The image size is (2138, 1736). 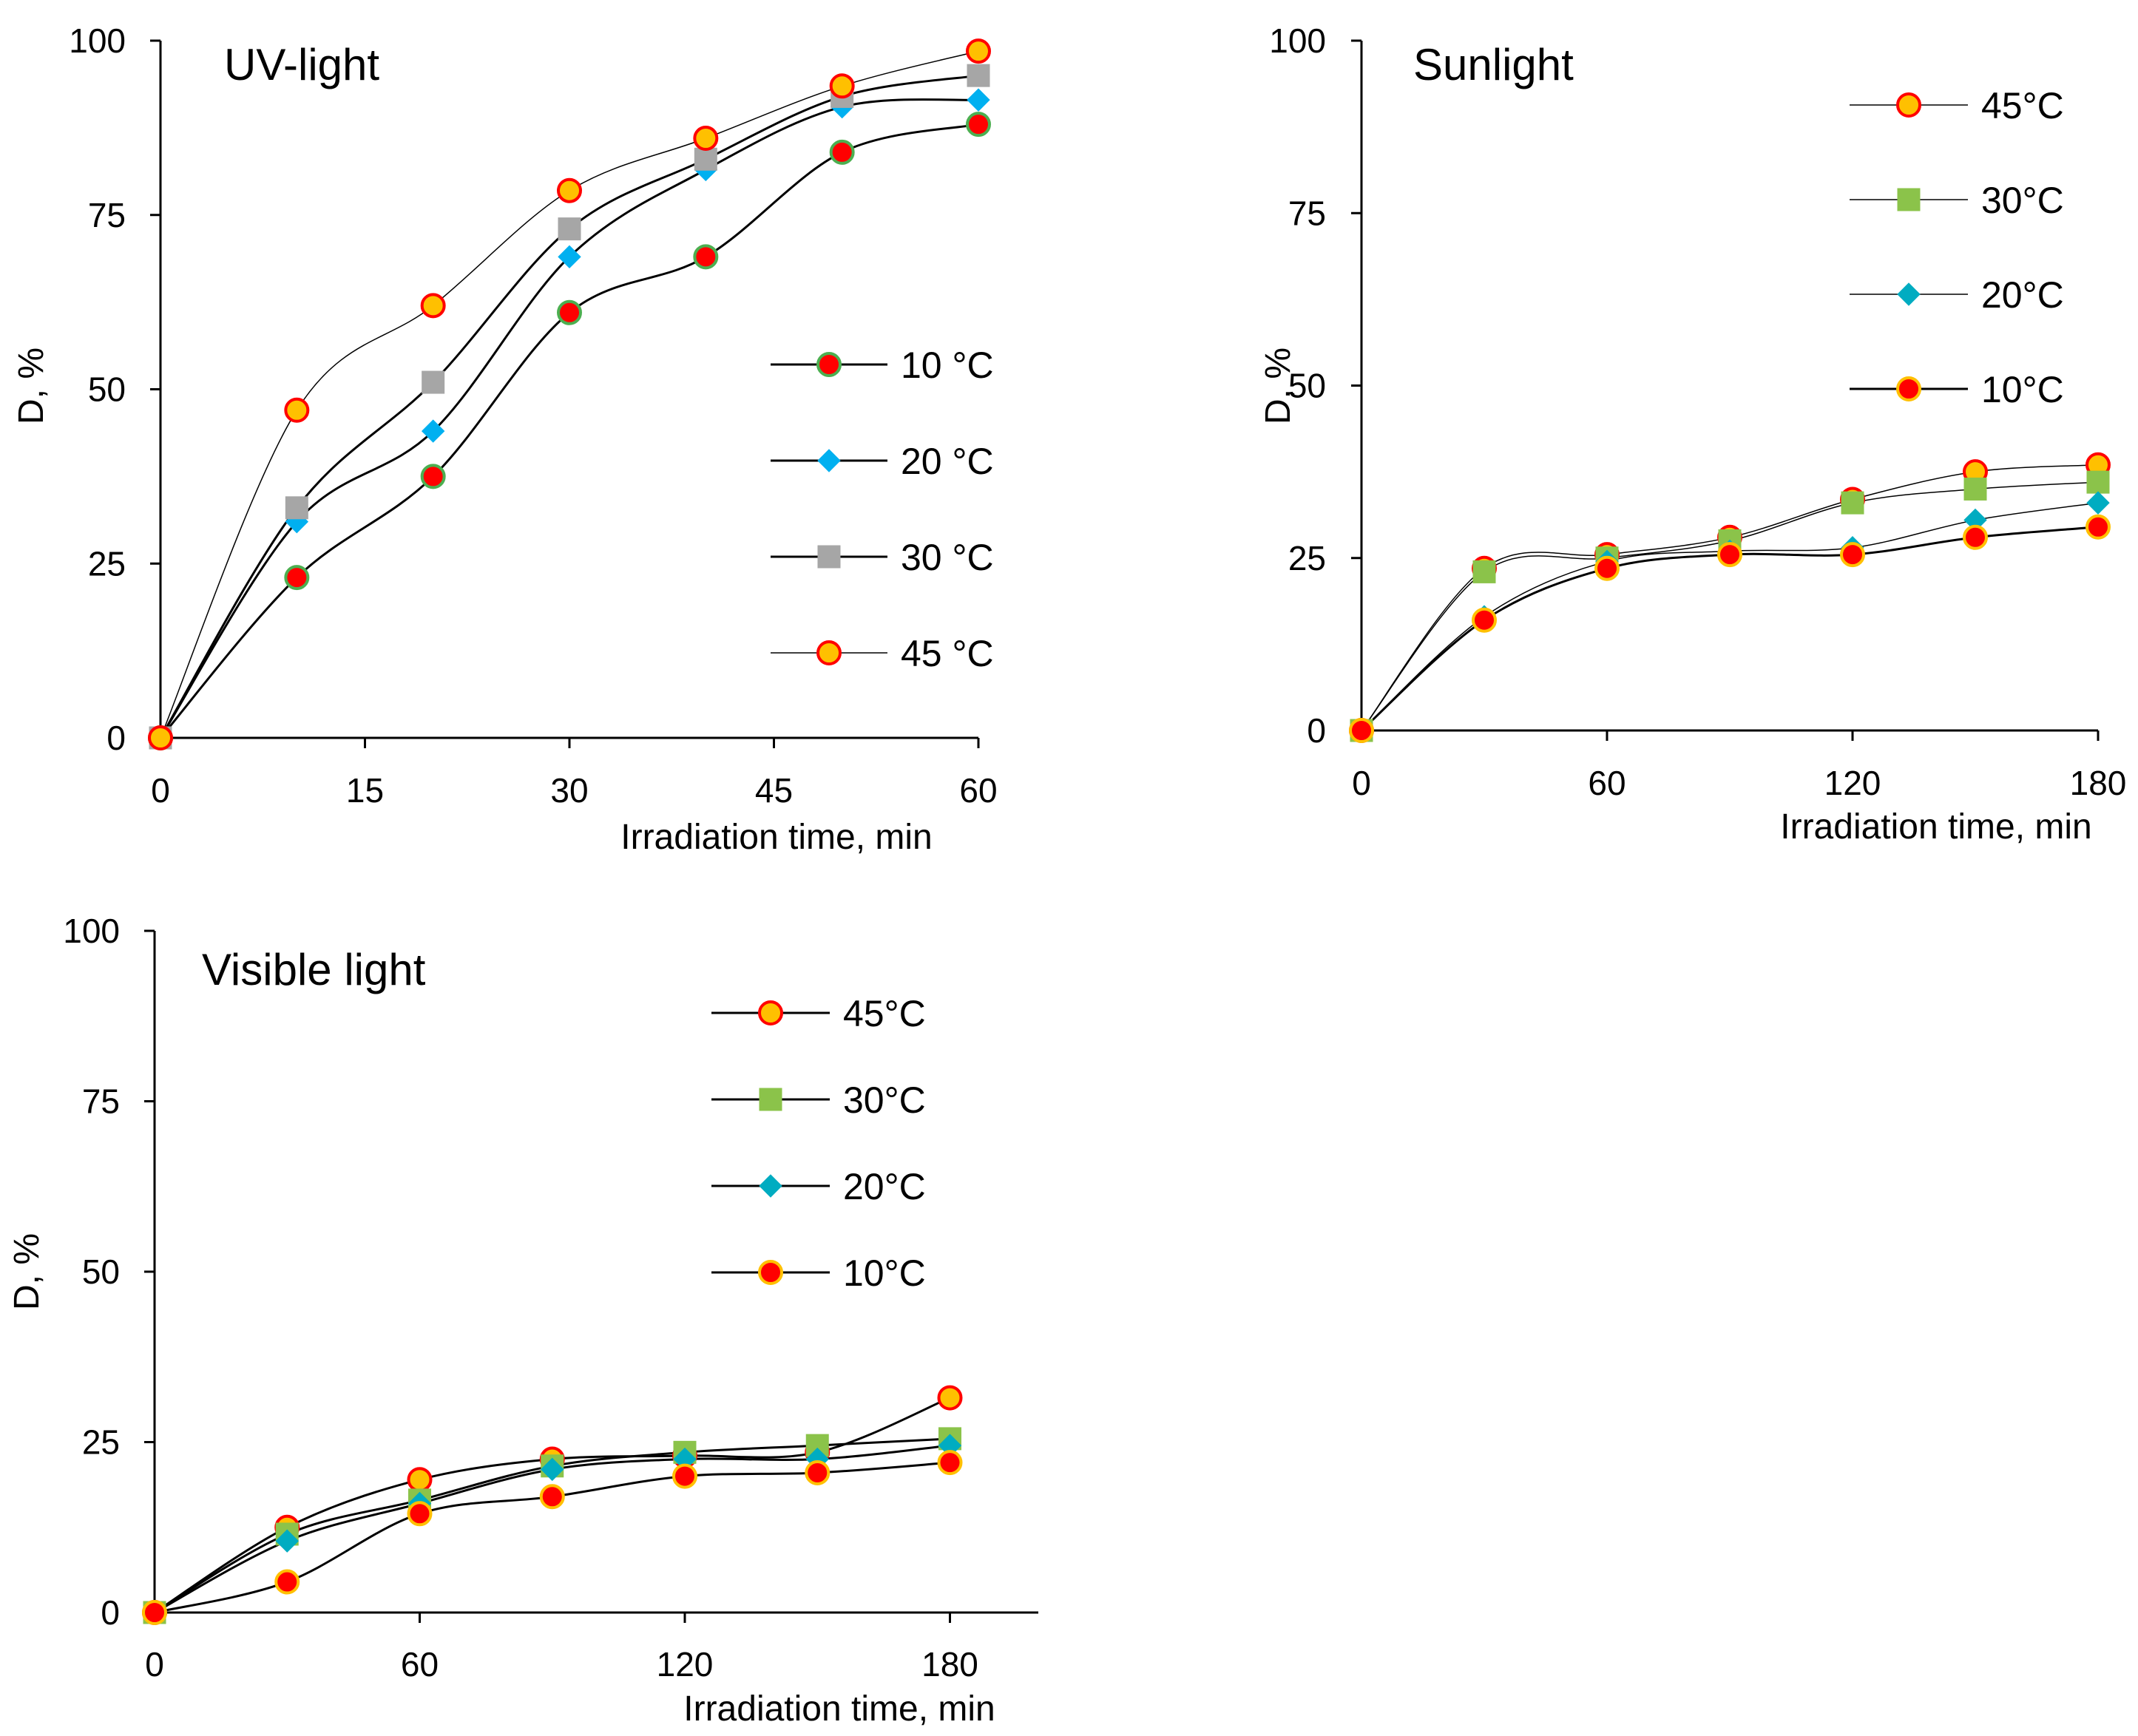 I want to click on legend-item-45-c: 45 °C, so click(x=882, y=653).